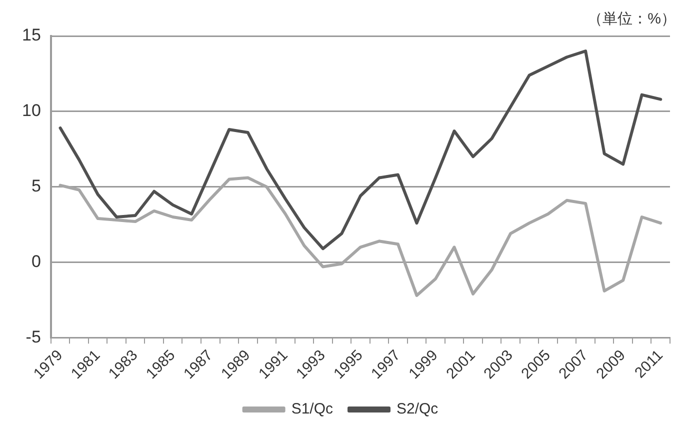 The image size is (690, 435). Describe the element at coordinates (36, 261) in the screenshot. I see `y-tick-label: 0` at that location.